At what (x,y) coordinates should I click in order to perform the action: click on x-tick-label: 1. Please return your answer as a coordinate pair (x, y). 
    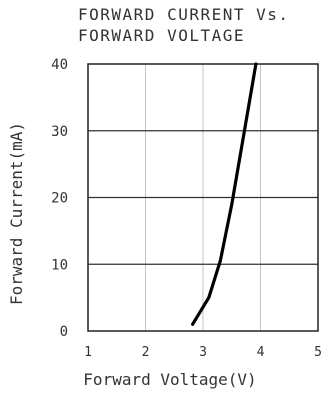
    Looking at the image, I should click on (88, 352).